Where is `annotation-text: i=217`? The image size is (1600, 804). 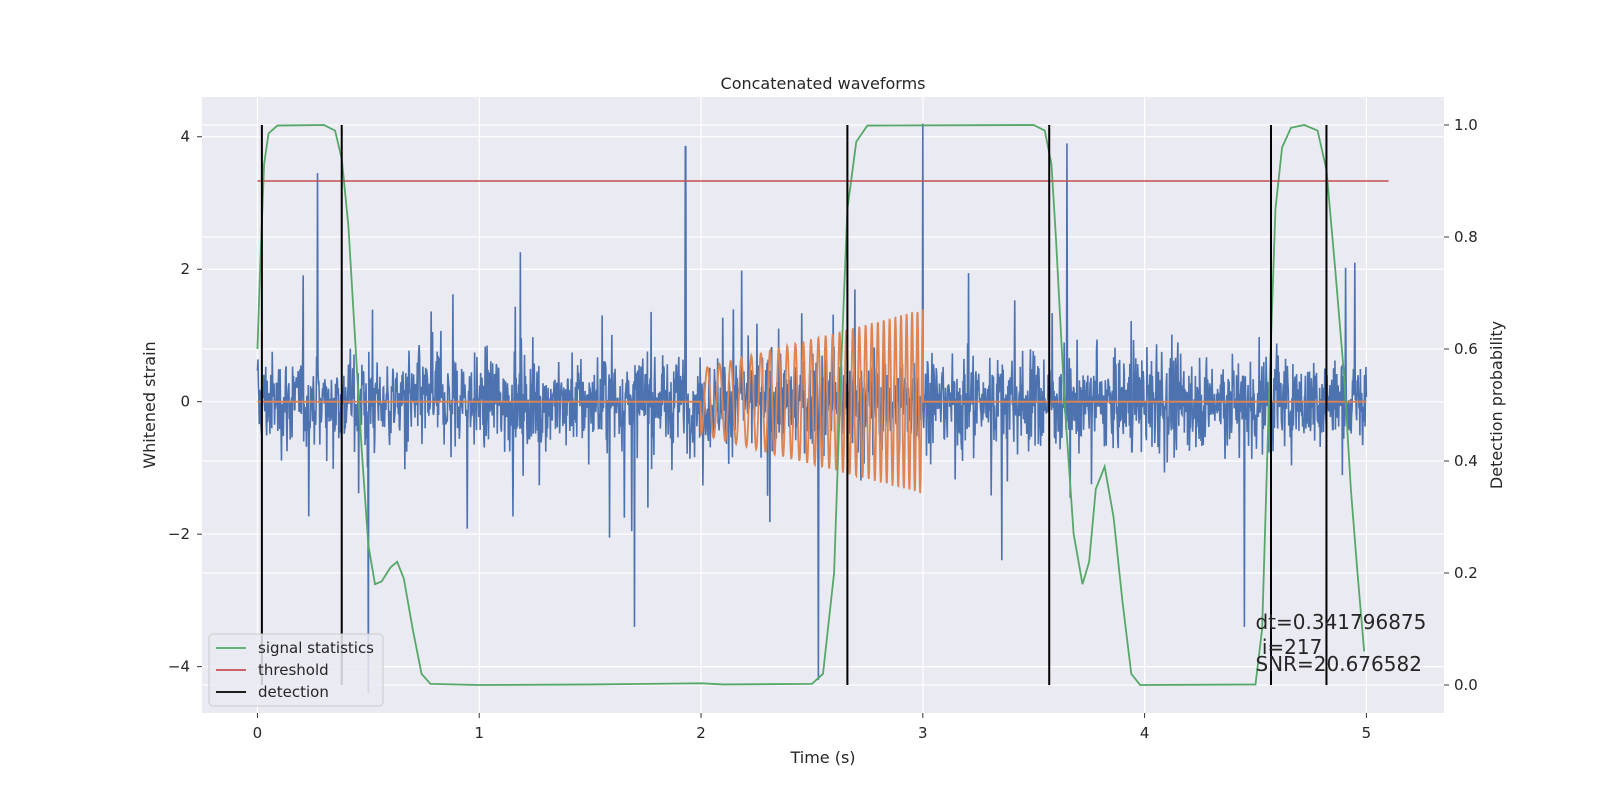
annotation-text: i=217 is located at coordinates (1288, 647).